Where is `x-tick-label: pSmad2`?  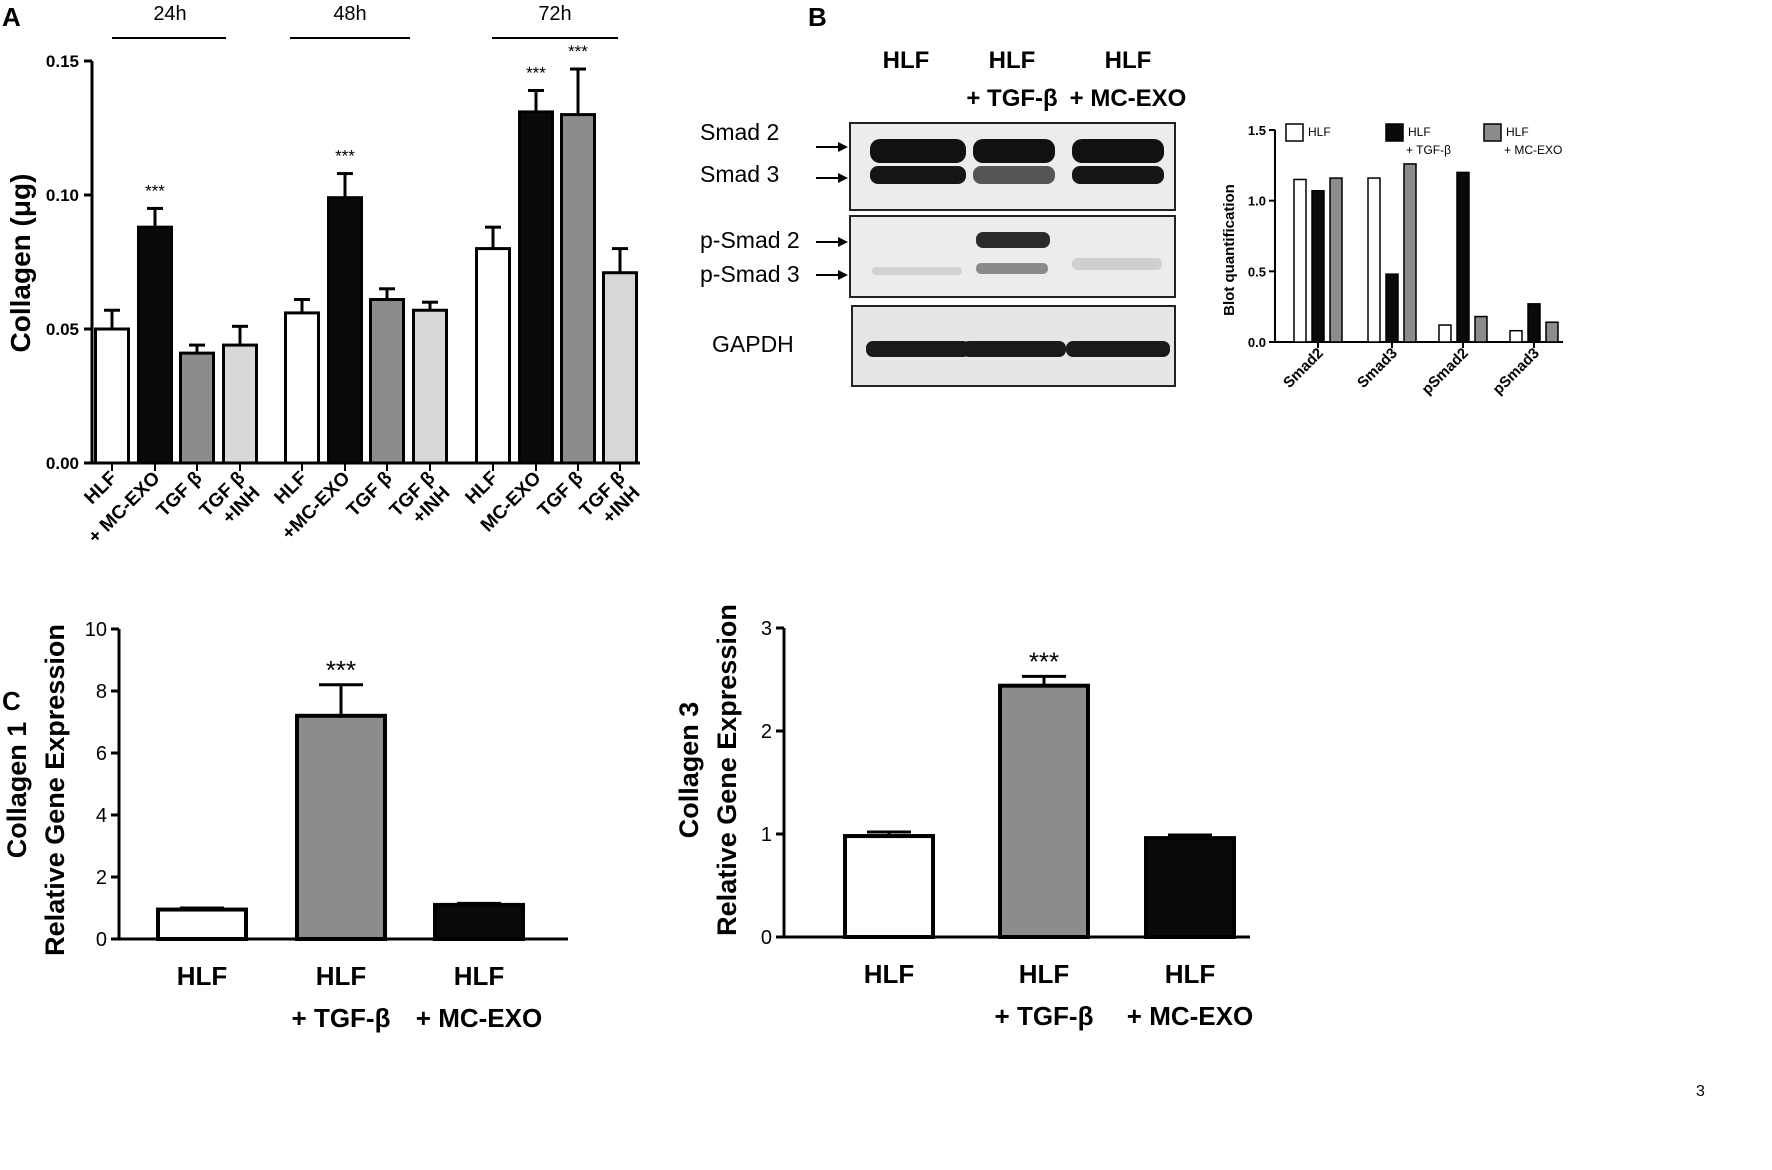 x-tick-label: pSmad2 is located at coordinates (1445, 371).